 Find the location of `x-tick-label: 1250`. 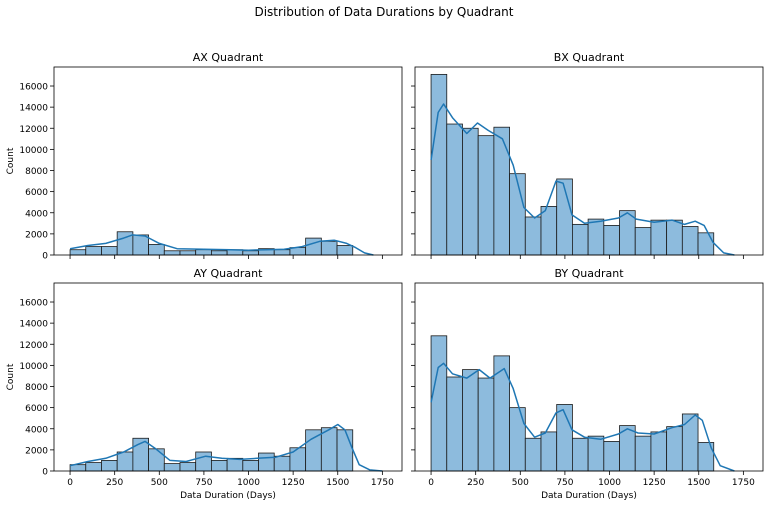

x-tick-label: 1250 is located at coordinates (654, 483).